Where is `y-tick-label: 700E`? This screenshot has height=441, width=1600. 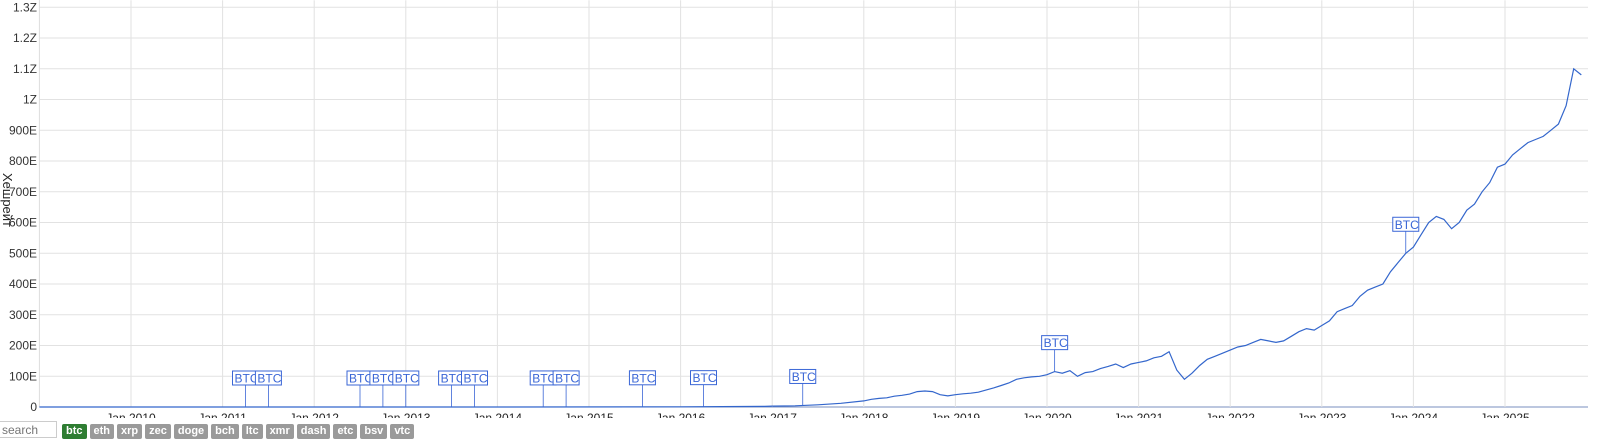
y-tick-label: 700E is located at coordinates (23, 192).